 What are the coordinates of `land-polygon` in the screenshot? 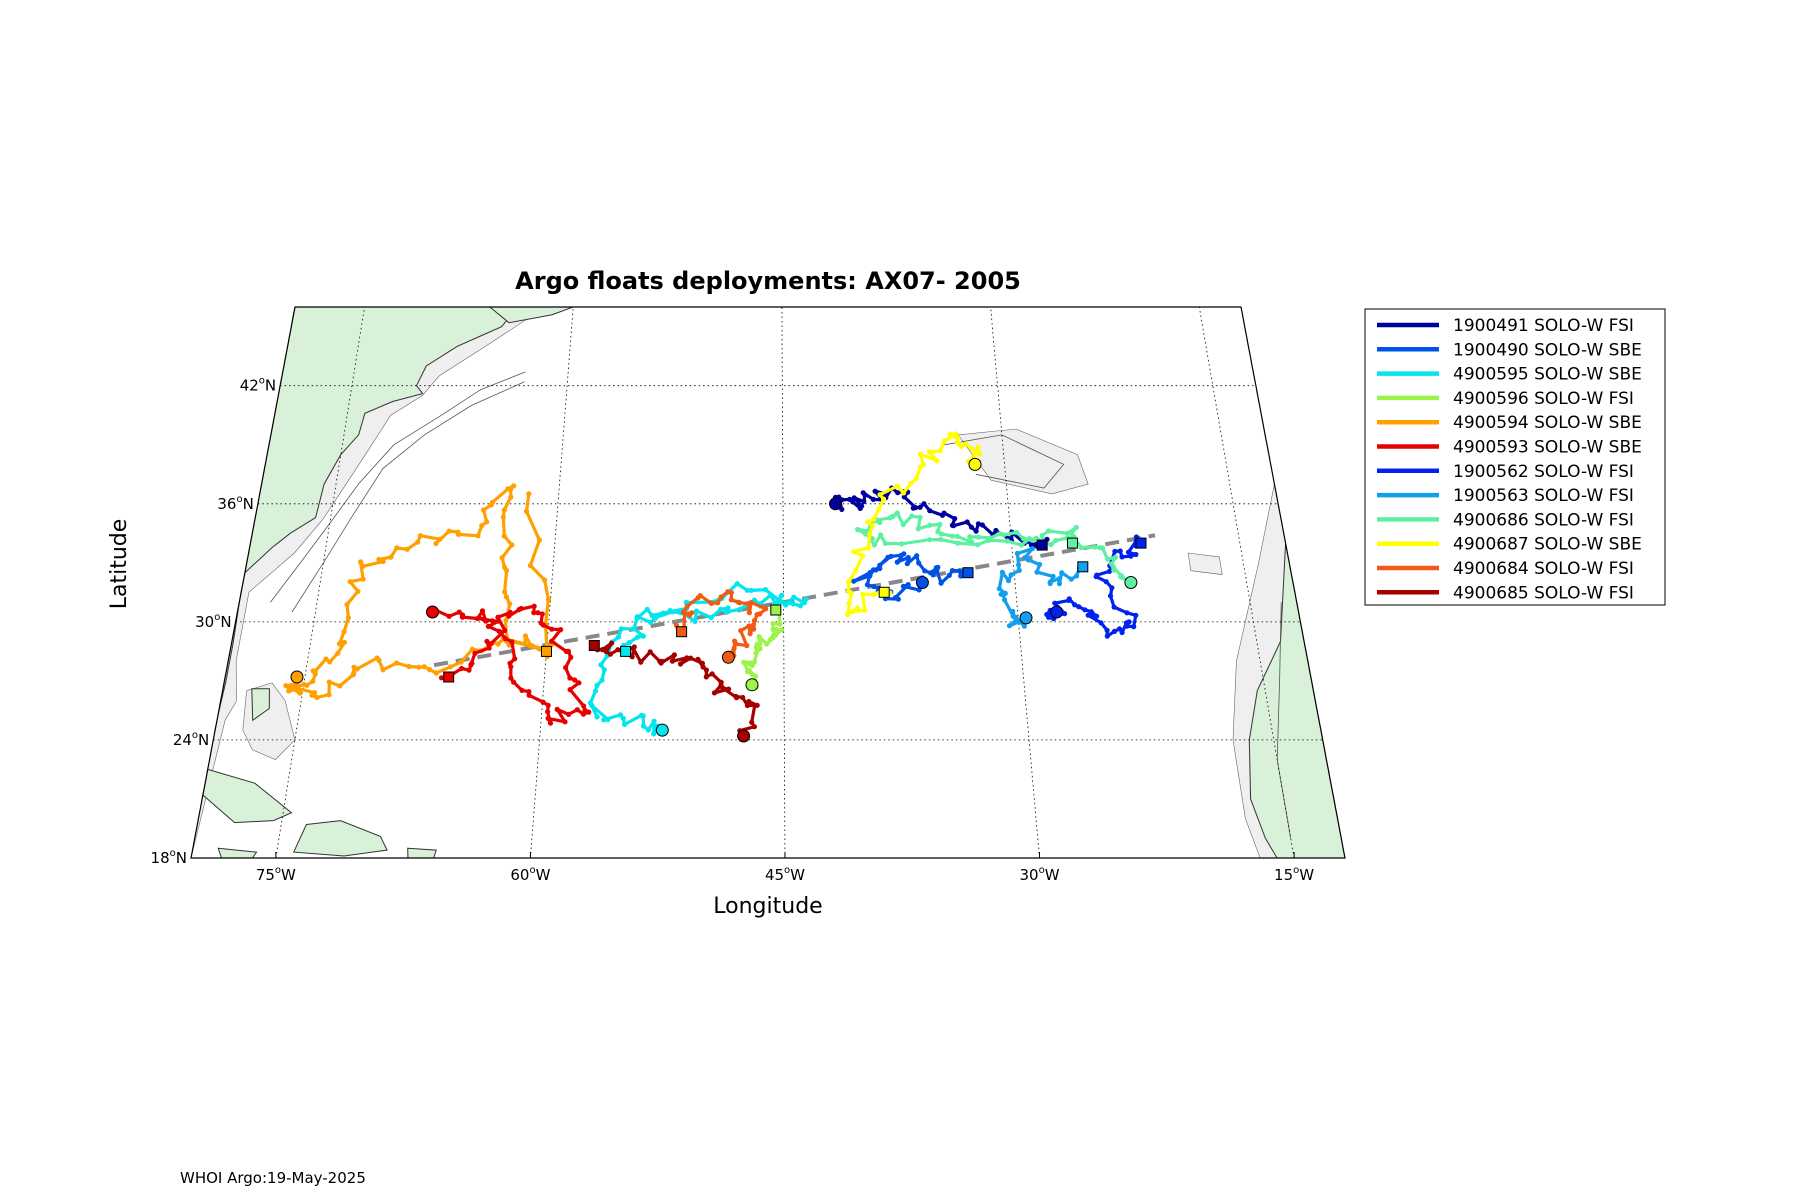 It's located at (260, 705).